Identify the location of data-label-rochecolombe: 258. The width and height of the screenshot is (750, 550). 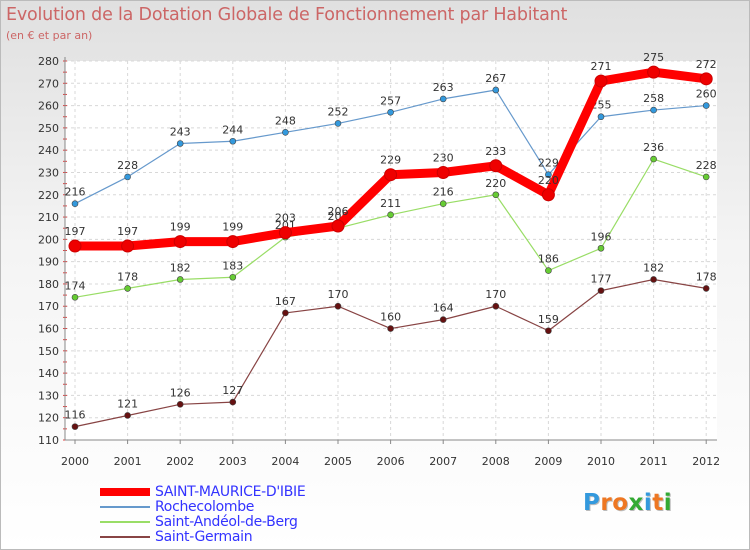
(653, 98).